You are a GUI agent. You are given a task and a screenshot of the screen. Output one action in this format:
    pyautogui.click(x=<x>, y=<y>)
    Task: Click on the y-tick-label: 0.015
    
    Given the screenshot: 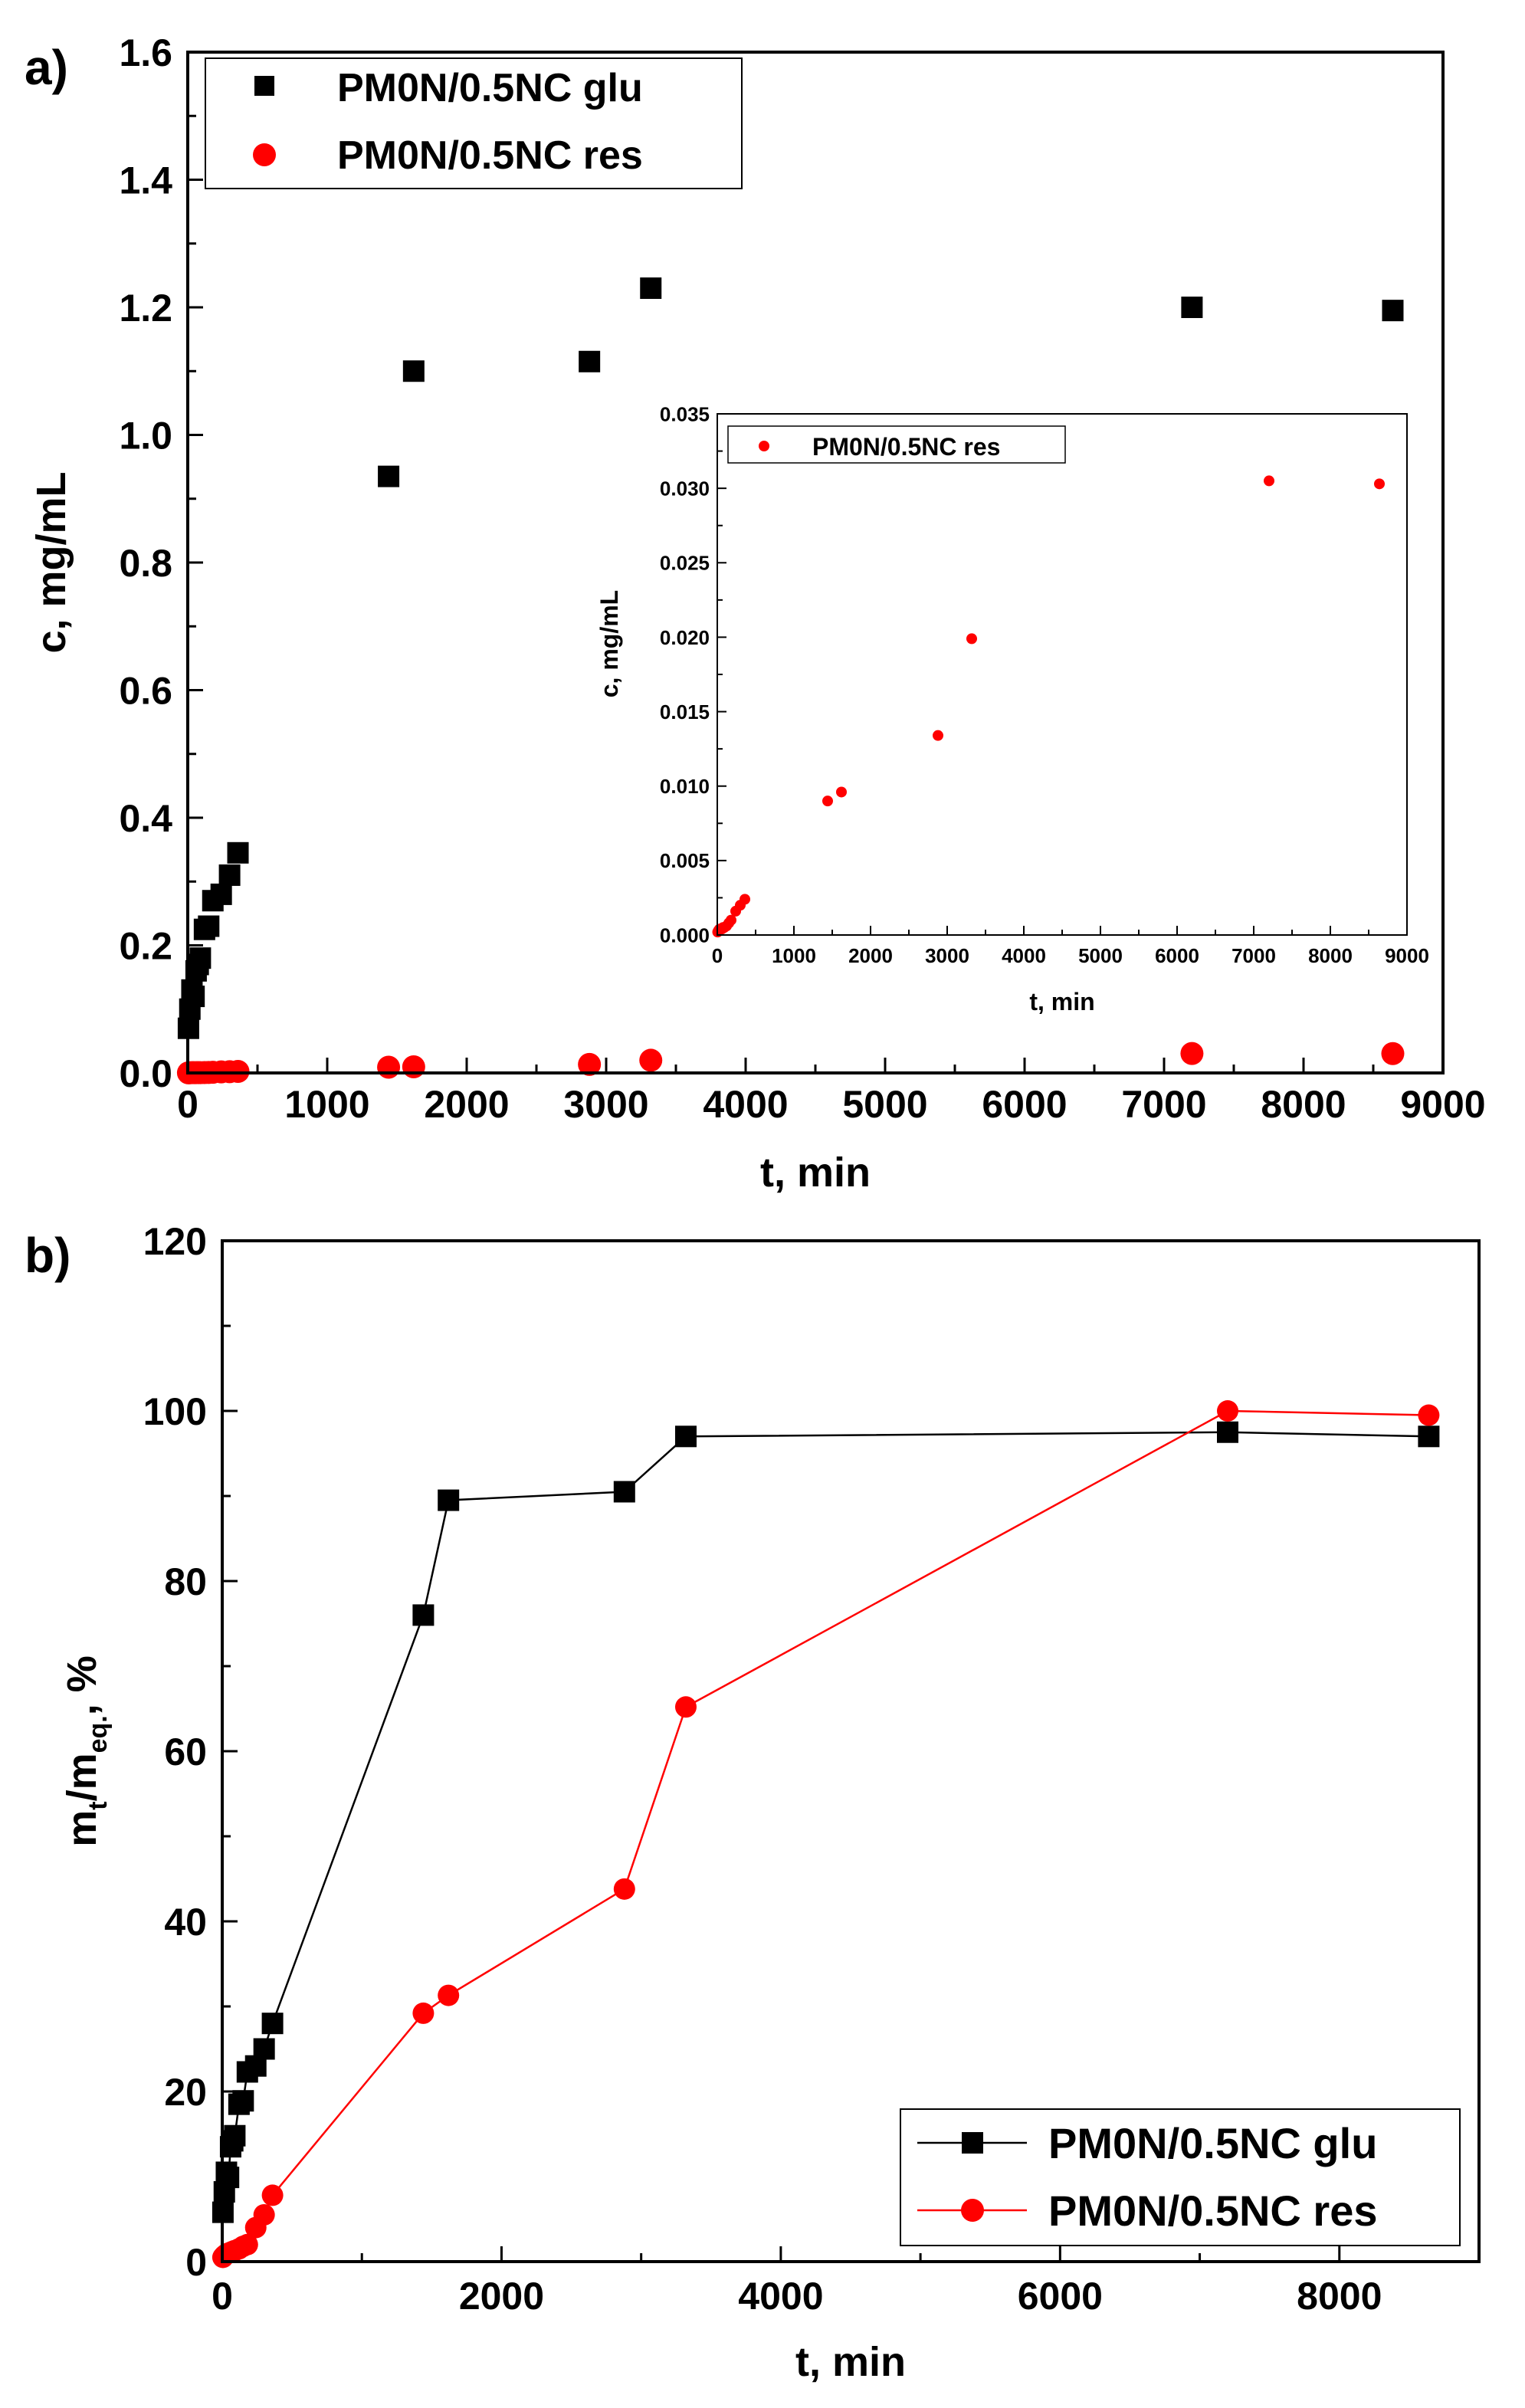 What is the action you would take?
    pyautogui.click(x=685, y=711)
    